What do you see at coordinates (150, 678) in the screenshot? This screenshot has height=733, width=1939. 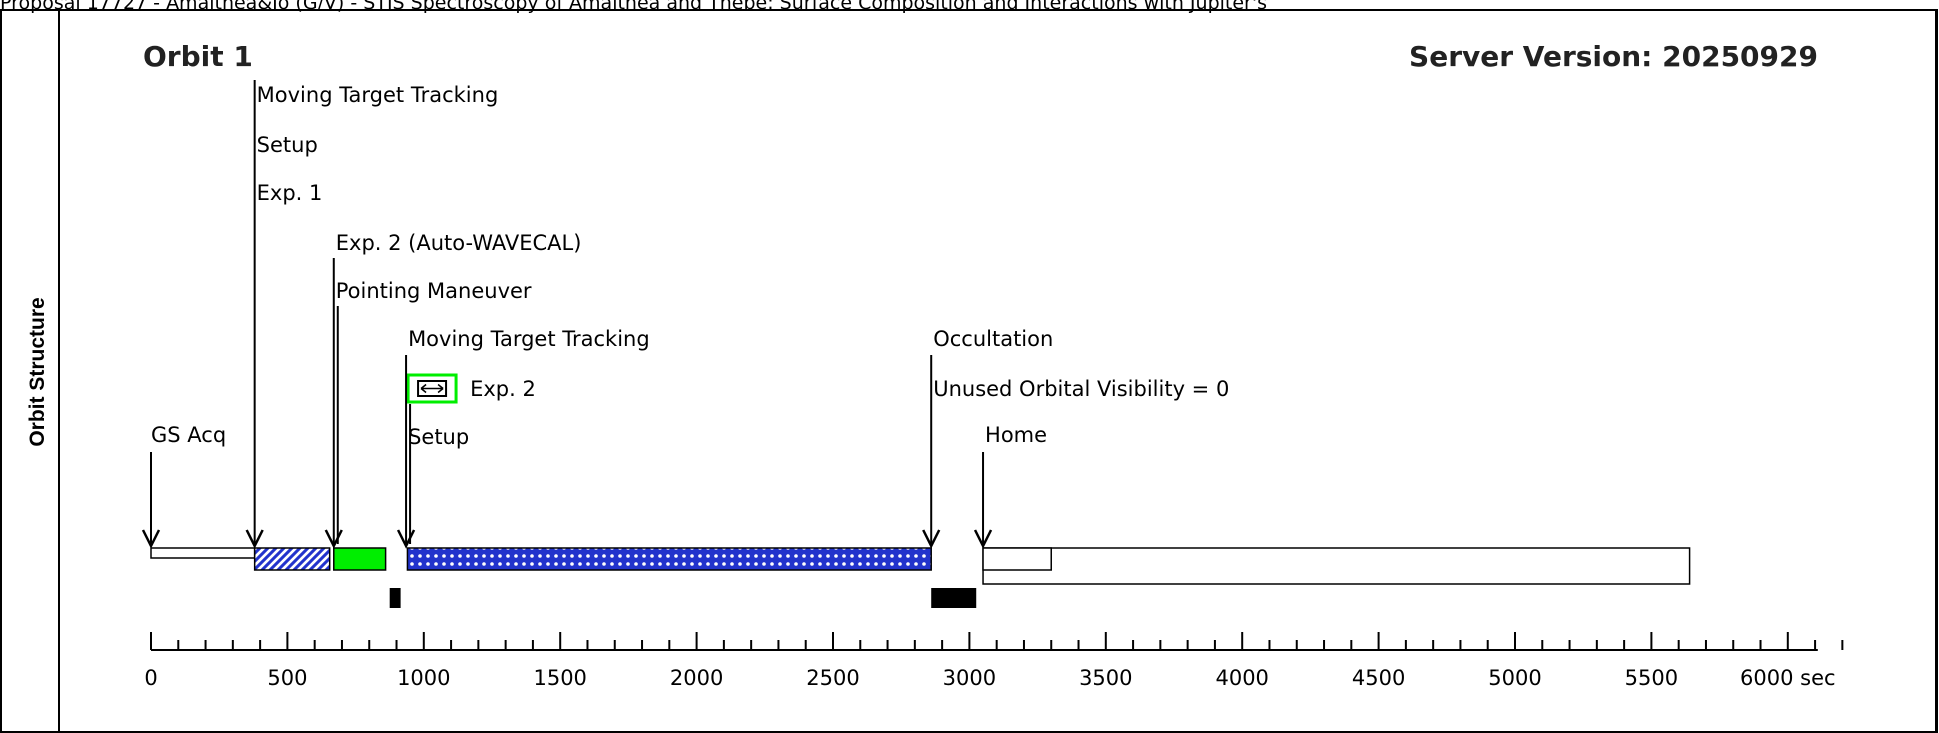 I see `axis-tick-label: 0` at bounding box center [150, 678].